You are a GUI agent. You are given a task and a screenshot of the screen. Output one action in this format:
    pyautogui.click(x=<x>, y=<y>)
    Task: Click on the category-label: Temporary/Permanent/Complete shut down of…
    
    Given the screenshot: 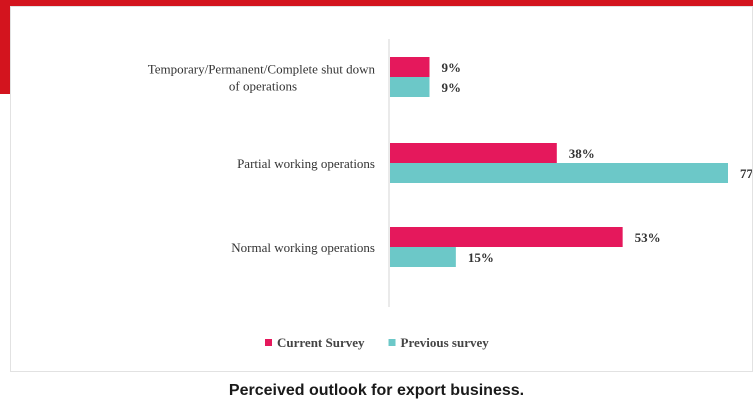 What is the action you would take?
    pyautogui.click(x=262, y=78)
    